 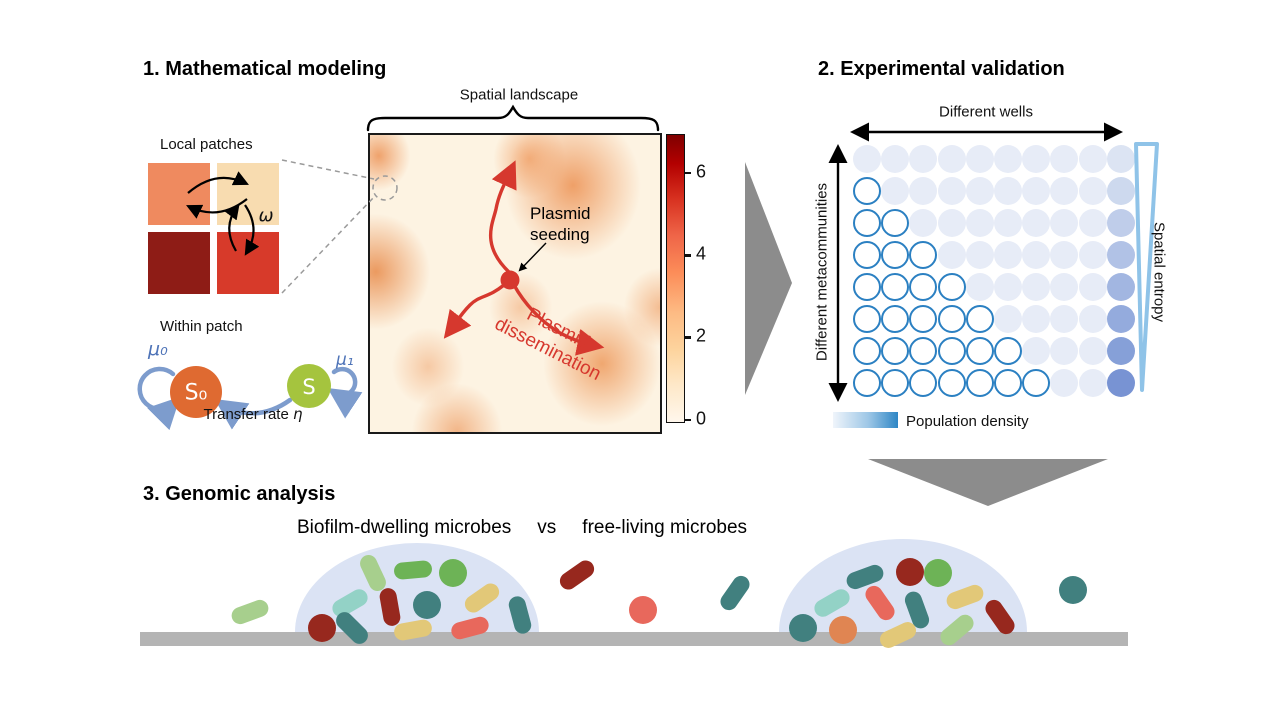 I want to click on omega-label: ω, so click(x=266, y=216).